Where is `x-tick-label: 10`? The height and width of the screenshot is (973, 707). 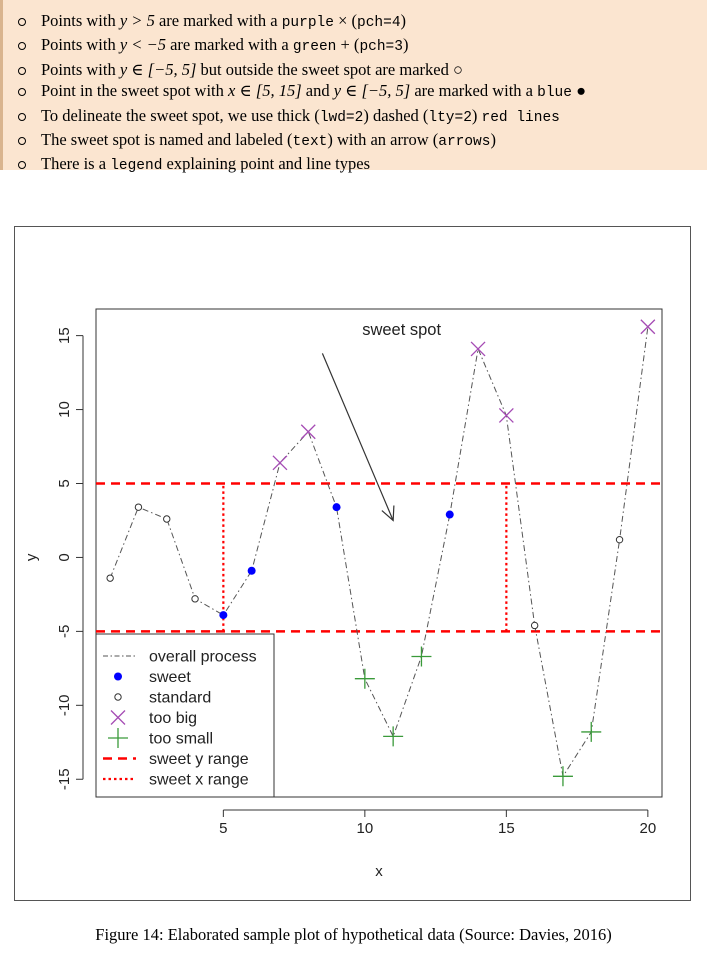 x-tick-label: 10 is located at coordinates (365, 828).